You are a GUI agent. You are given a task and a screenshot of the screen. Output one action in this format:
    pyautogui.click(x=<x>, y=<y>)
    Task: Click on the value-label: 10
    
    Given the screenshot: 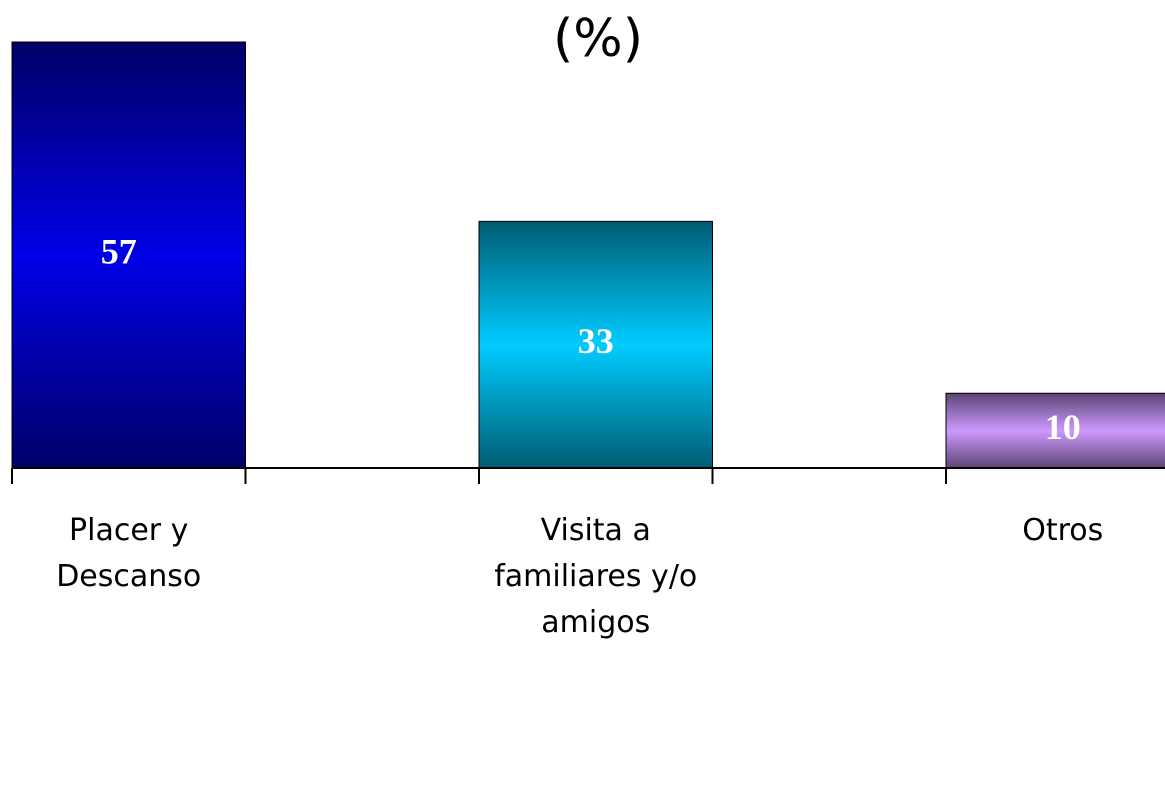 What is the action you would take?
    pyautogui.click(x=1063, y=427)
    